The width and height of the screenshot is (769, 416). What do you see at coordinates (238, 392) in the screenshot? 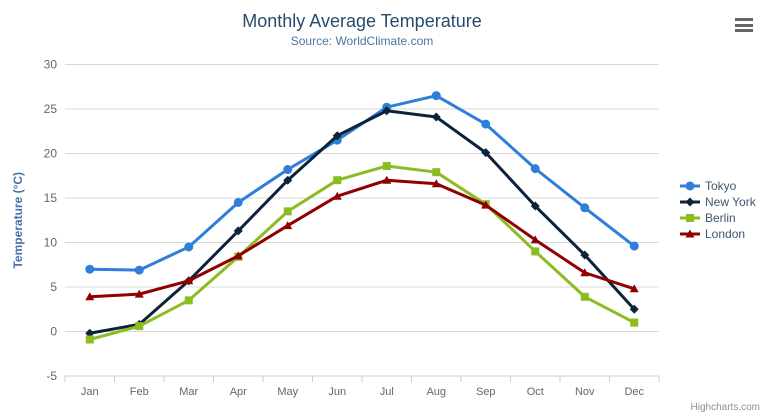
I see `x-axis-tick-label: Apr` at bounding box center [238, 392].